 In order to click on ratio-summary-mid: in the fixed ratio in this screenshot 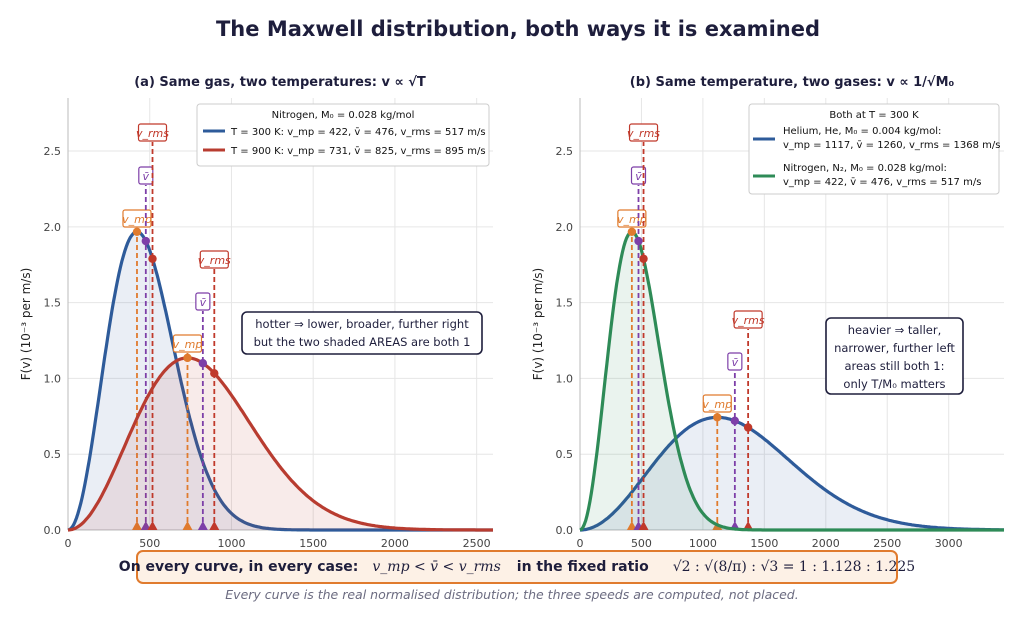, I will do `click(582, 567)`.